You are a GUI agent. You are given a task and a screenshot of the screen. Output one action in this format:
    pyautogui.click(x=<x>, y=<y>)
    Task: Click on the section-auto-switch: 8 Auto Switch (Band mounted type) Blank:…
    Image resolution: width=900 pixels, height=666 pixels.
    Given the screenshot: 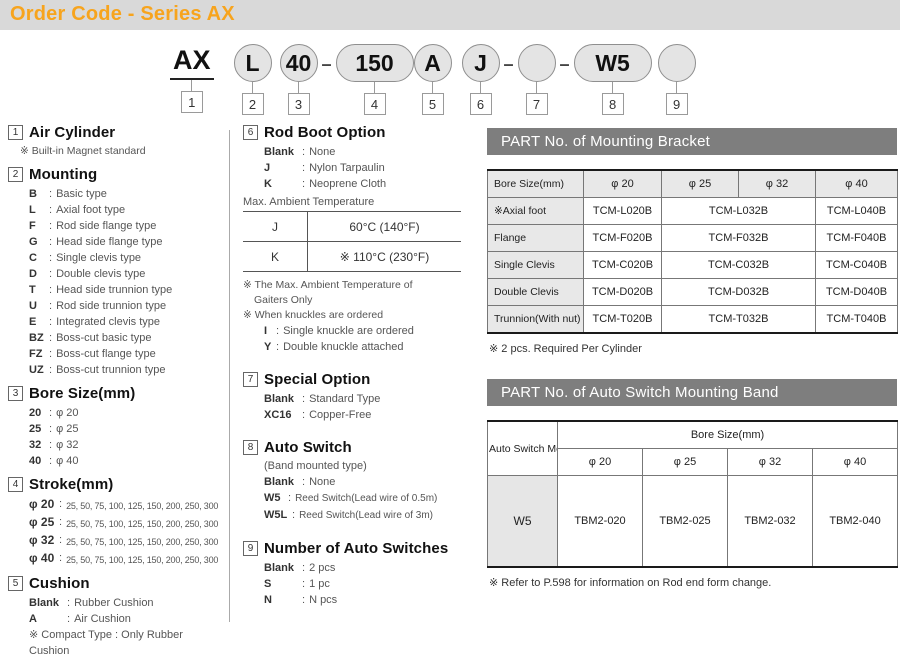 What is the action you would take?
    pyautogui.click(x=355, y=481)
    